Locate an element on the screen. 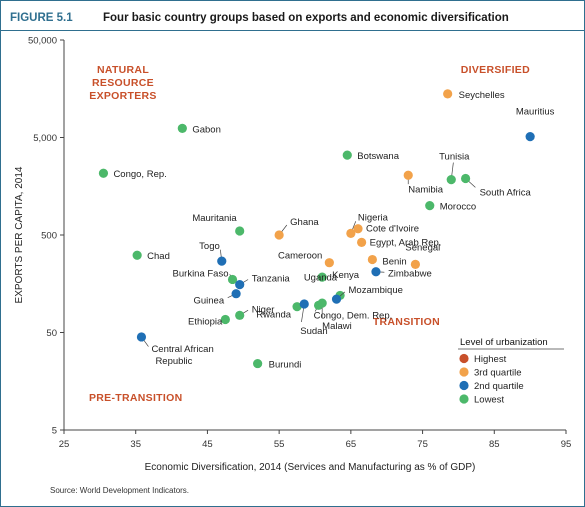 The width and height of the screenshot is (585, 507). point-label-ethiopia: Ethiopia is located at coordinates (205, 321).